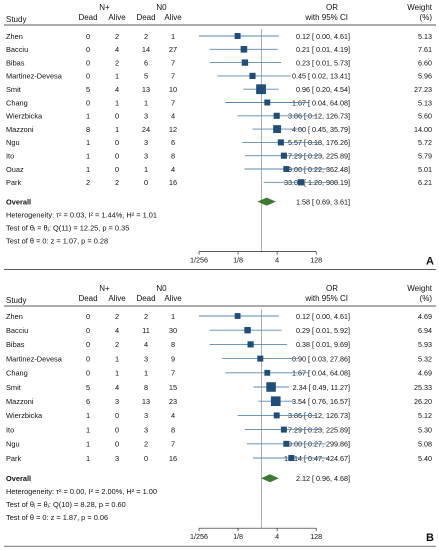  I want to click on weight-value: 5.12, so click(425, 415).